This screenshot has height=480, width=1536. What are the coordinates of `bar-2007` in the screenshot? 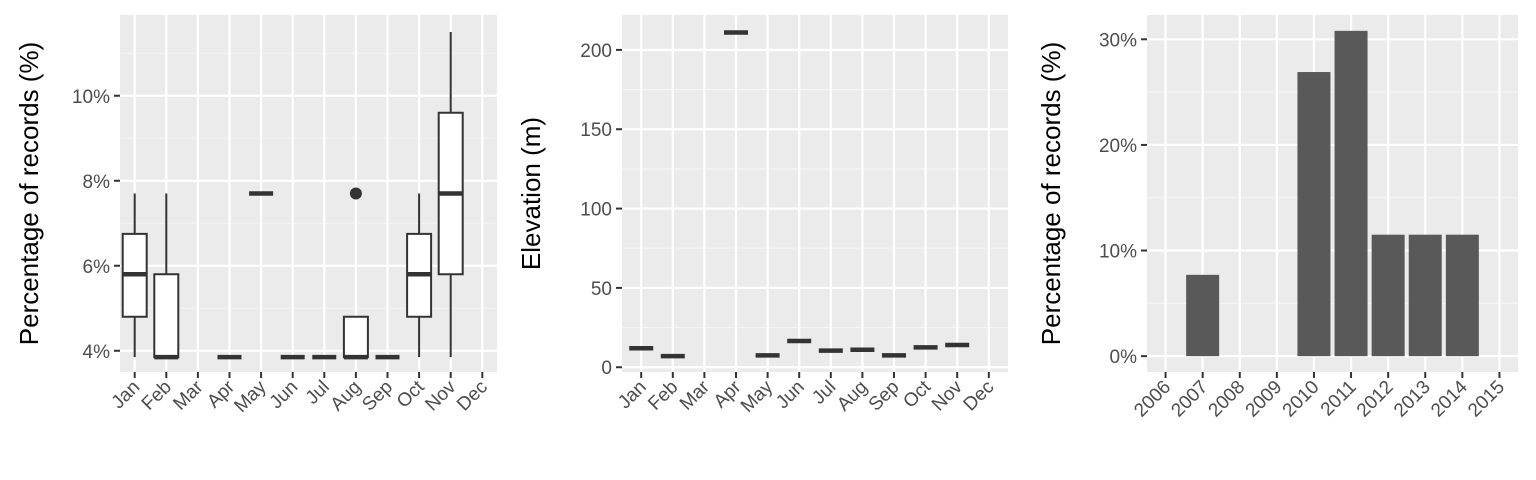 It's located at (1203, 315).